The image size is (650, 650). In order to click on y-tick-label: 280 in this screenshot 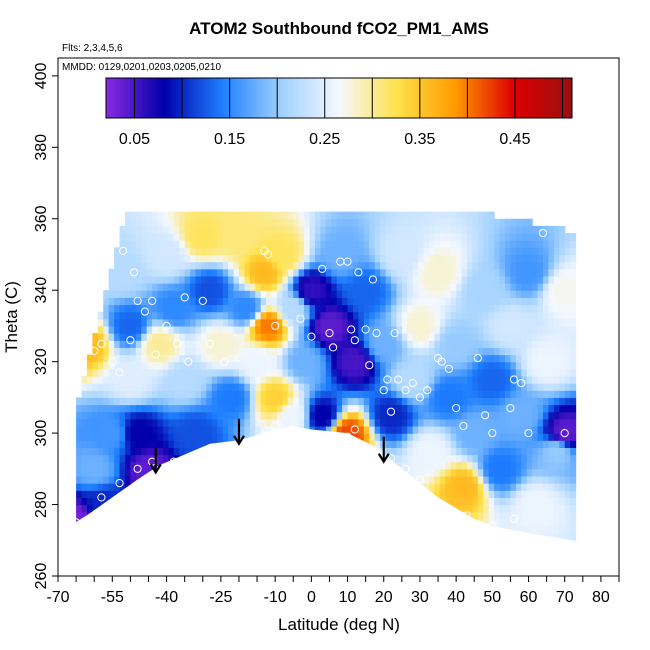, I will do `click(41, 504)`.